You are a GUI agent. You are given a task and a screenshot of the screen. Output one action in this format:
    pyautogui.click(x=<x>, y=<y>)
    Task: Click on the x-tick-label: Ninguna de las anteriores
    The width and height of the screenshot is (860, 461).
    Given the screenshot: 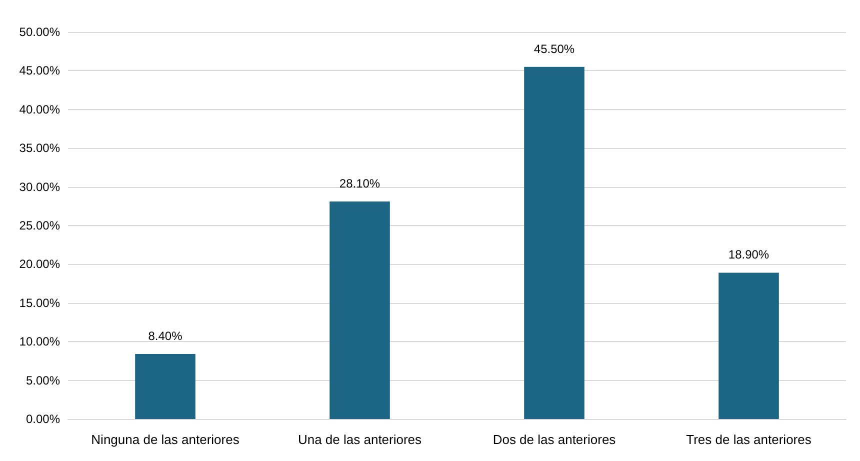 What is the action you would take?
    pyautogui.click(x=165, y=439)
    